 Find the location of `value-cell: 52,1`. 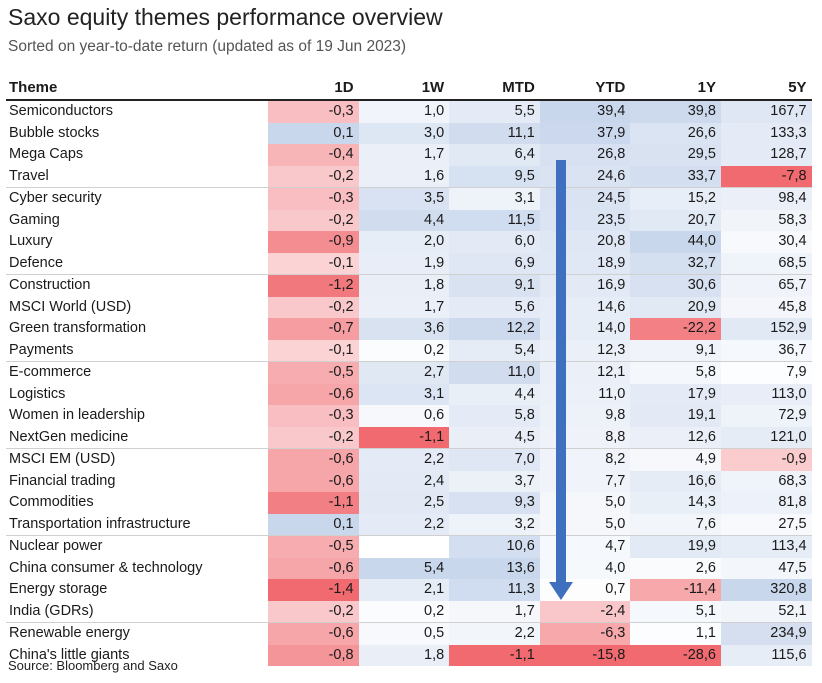

value-cell: 52,1 is located at coordinates (766, 611).